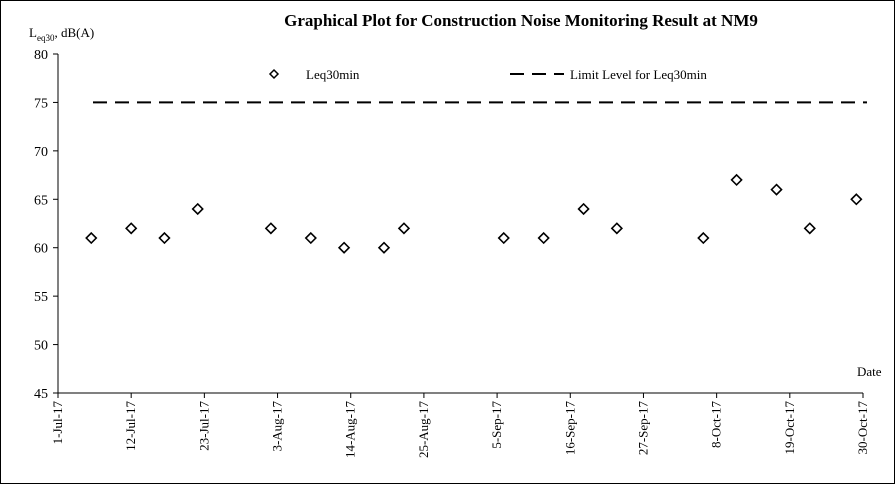 Image resolution: width=895 pixels, height=485 pixels. I want to click on x-tick-label: 16-Sep-17, so click(569, 428).